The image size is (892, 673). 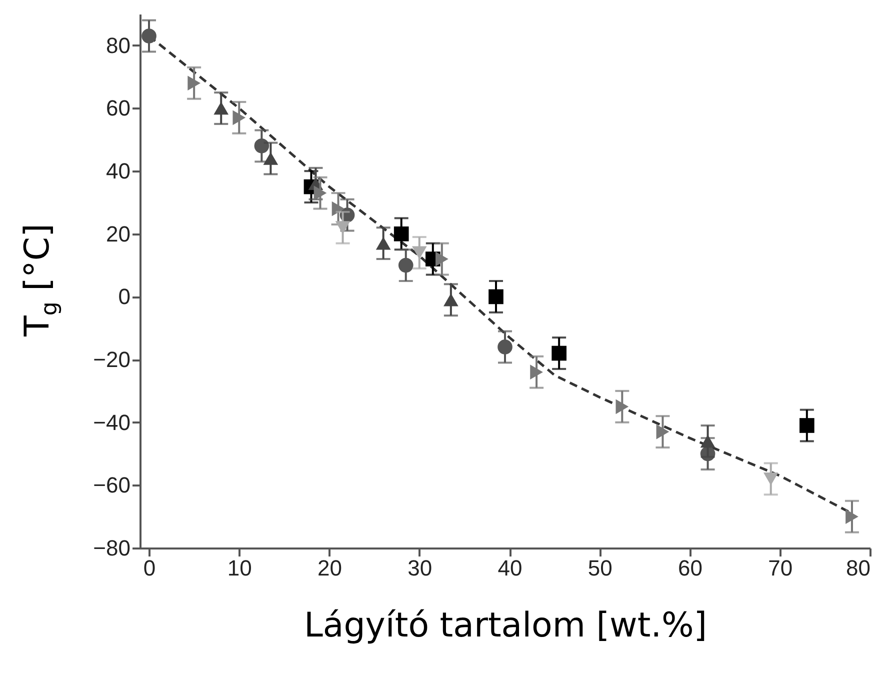 What do you see at coordinates (111, 359) in the screenshot?
I see `y-tick-label: −20` at bounding box center [111, 359].